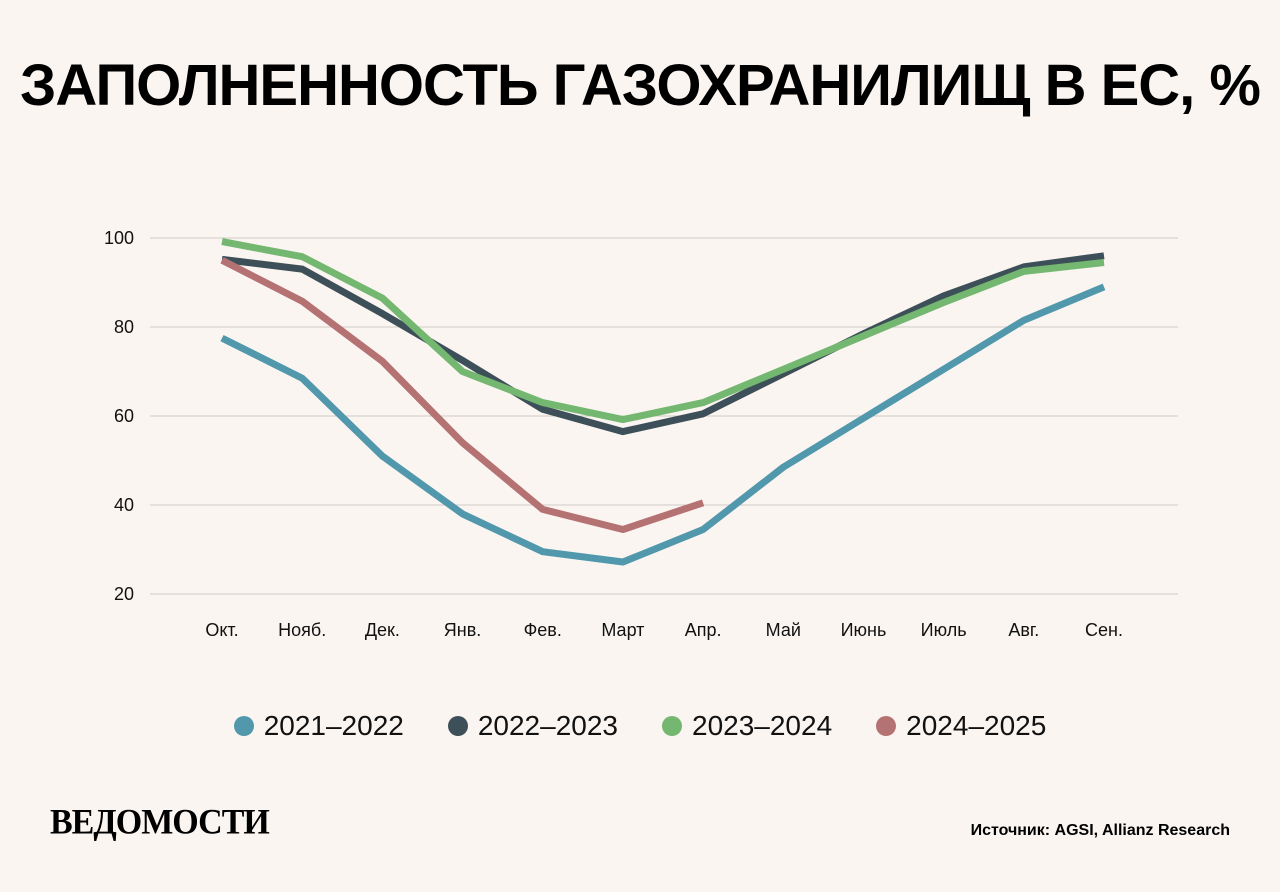  What do you see at coordinates (1104, 630) in the screenshot?
I see `x-tick-label: Сен.` at bounding box center [1104, 630].